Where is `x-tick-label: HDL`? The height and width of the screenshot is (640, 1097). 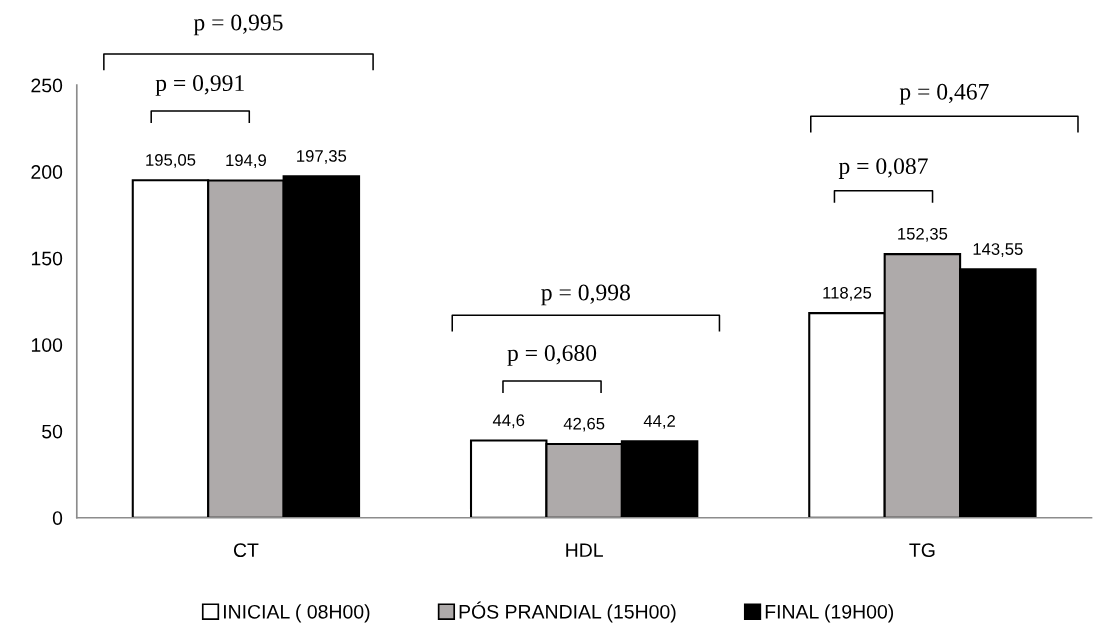
x-tick-label: HDL is located at coordinates (584, 550).